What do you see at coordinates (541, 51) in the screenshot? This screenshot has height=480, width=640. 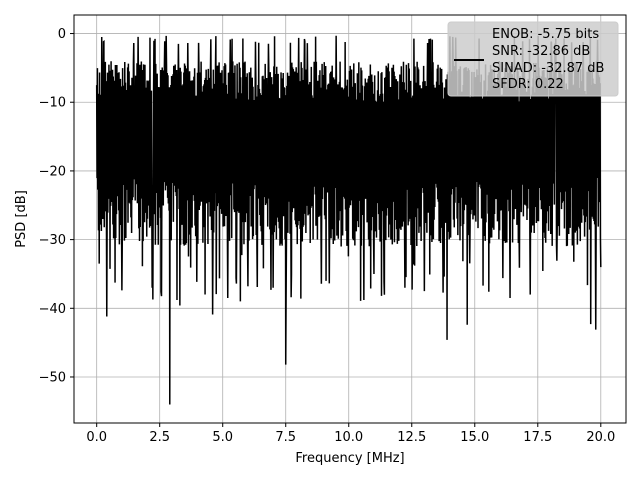 I see `legend-snr: SNR: -32.86 dB` at bounding box center [541, 51].